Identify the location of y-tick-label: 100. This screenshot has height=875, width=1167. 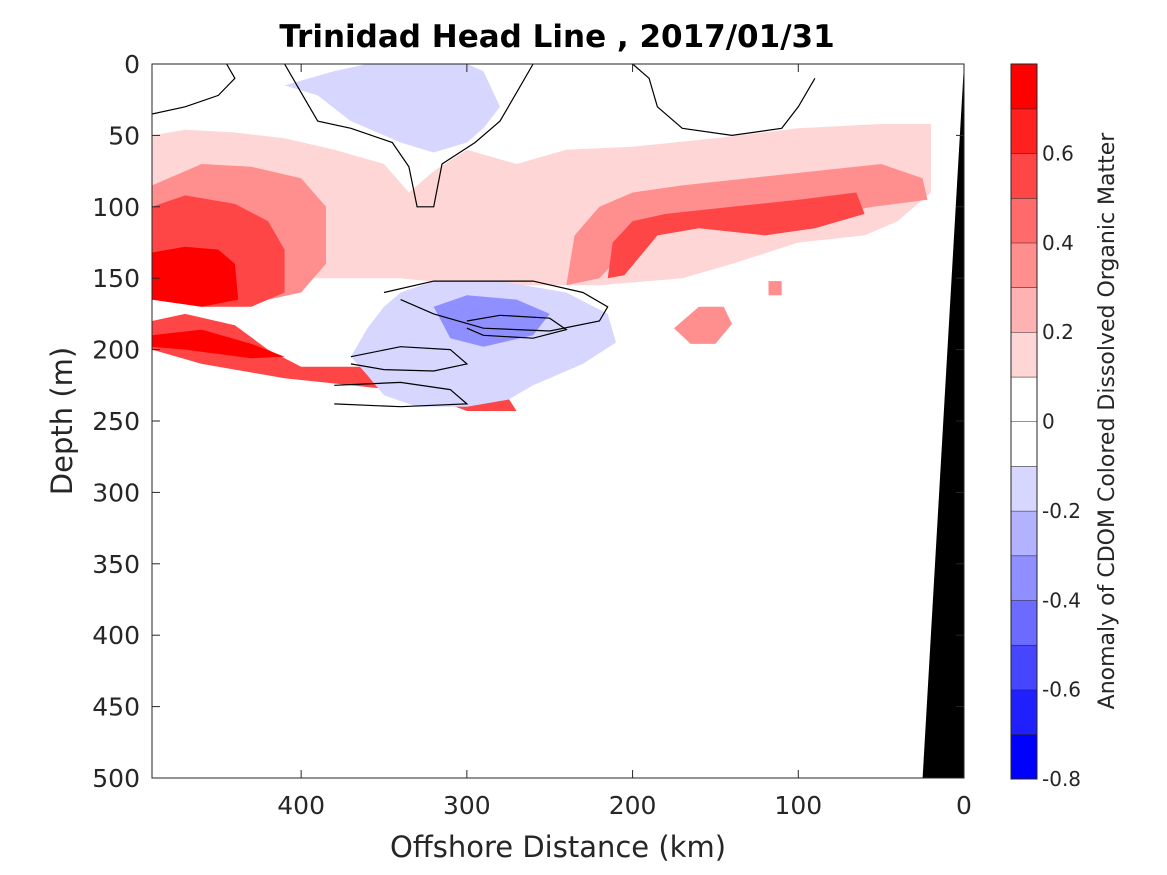
(116, 207).